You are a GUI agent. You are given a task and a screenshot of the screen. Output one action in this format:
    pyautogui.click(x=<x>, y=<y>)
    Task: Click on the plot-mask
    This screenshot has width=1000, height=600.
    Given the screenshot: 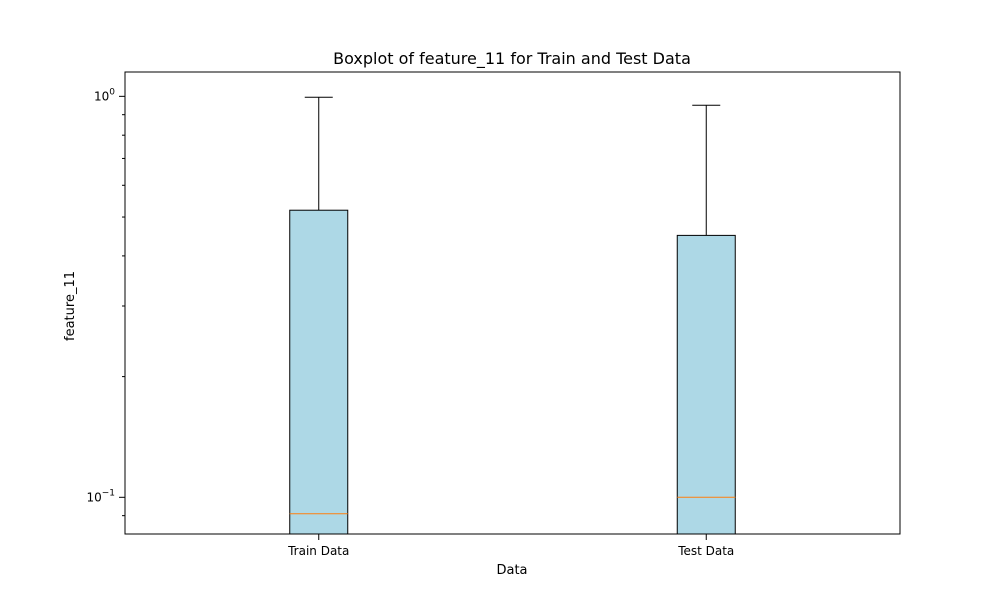 What is the action you would take?
    pyautogui.click(x=512, y=544)
    